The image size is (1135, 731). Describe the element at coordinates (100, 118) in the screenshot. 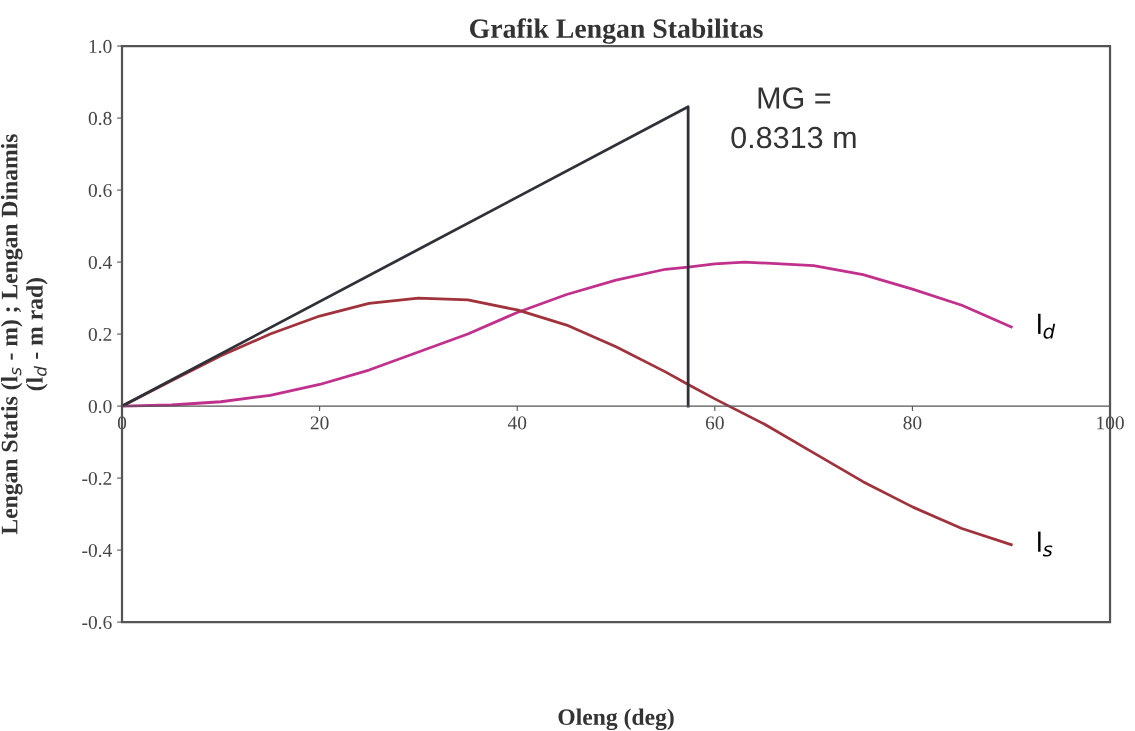

I see `y-tick-label: 0.8` at that location.